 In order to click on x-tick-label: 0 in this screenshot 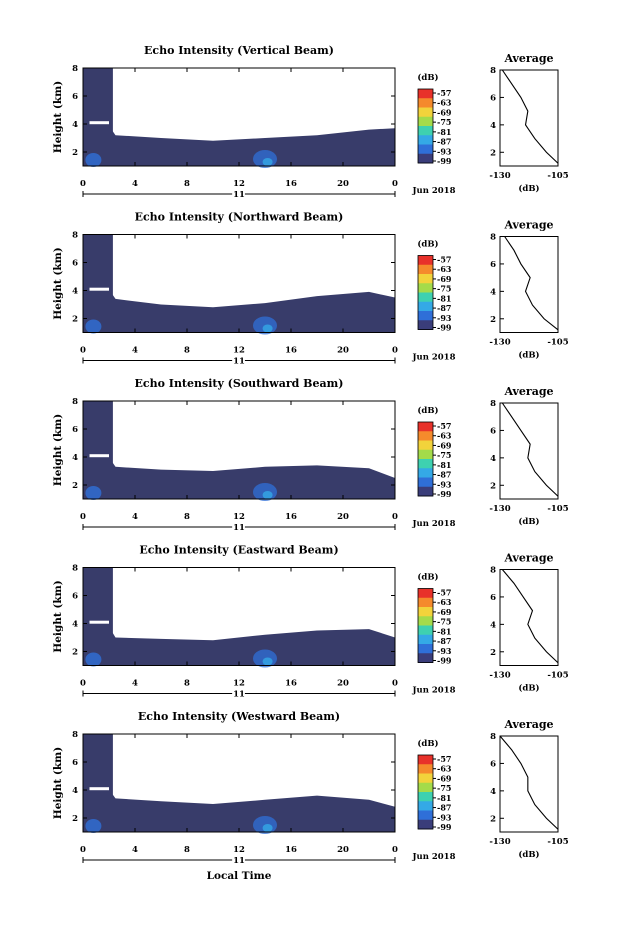, I will do `click(395, 184)`.